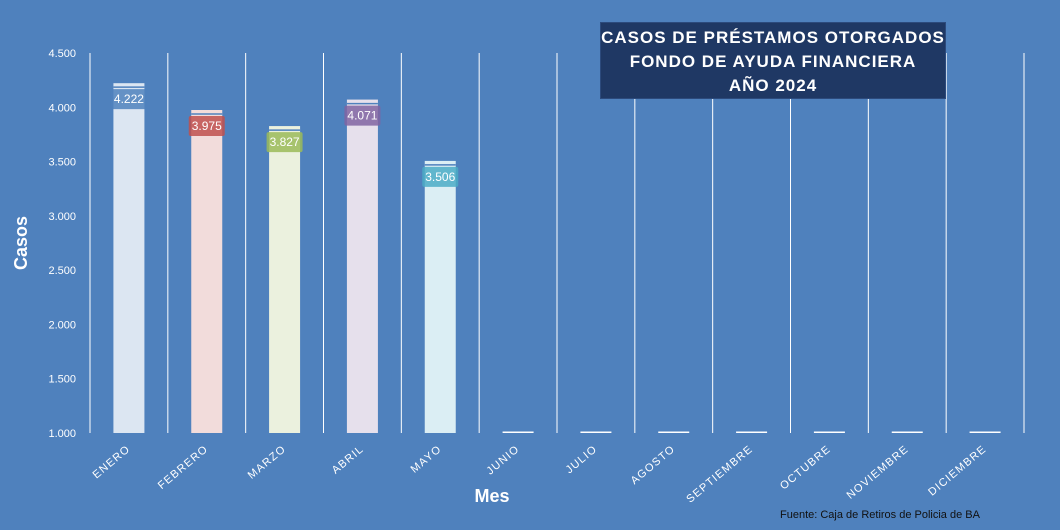 Image resolution: width=1060 pixels, height=530 pixels. Describe the element at coordinates (183, 467) in the screenshot. I see `x-tick-label: FEBRERO` at that location.